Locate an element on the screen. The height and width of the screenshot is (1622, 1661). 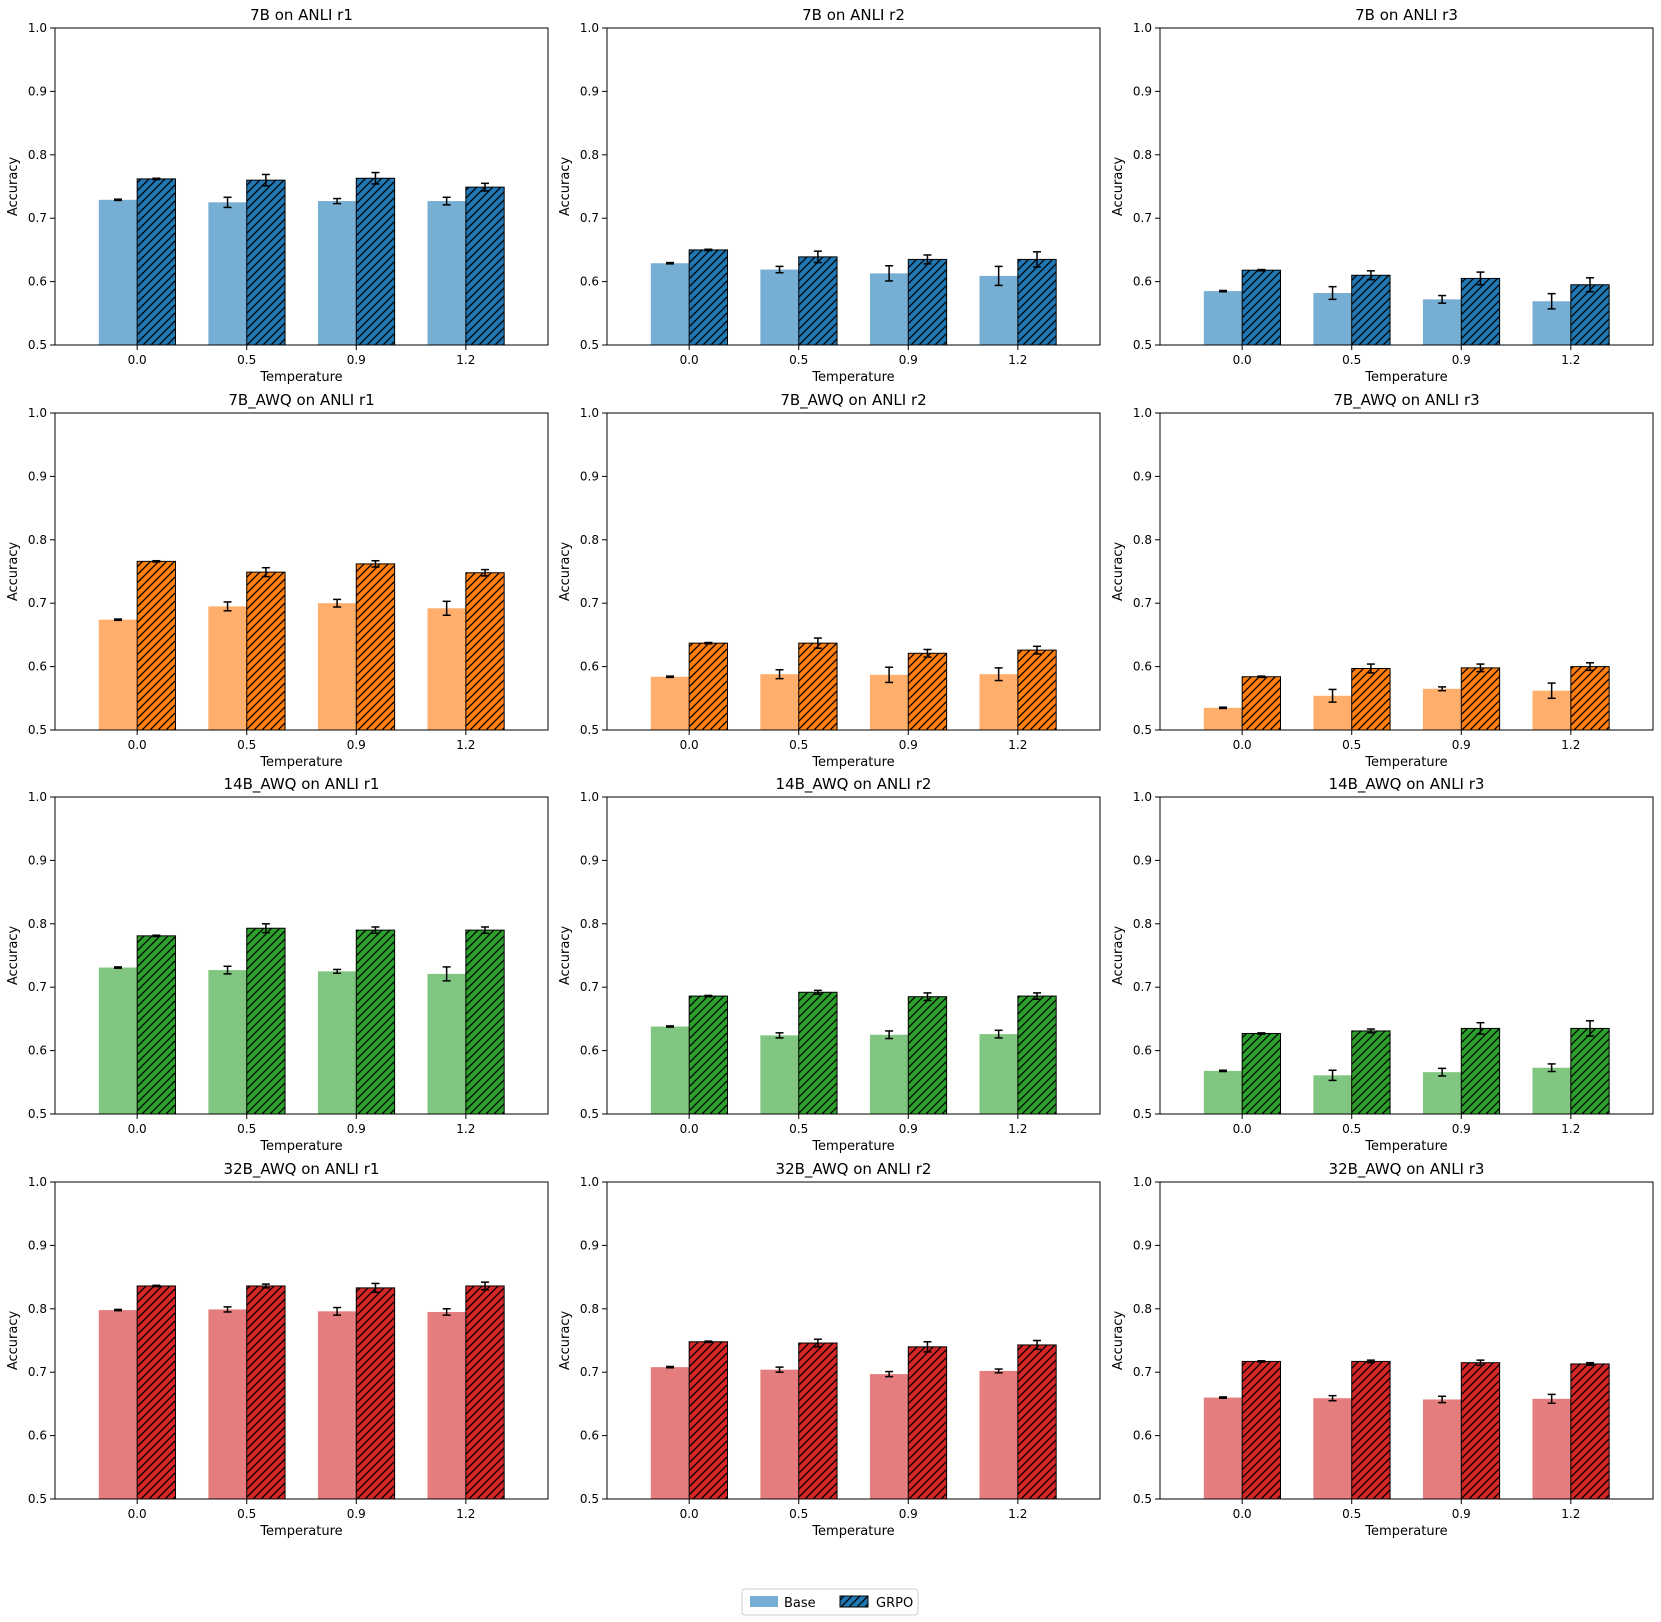
panel-title: 32B_AWQ on ANLI r2 is located at coordinates (854, 1169).